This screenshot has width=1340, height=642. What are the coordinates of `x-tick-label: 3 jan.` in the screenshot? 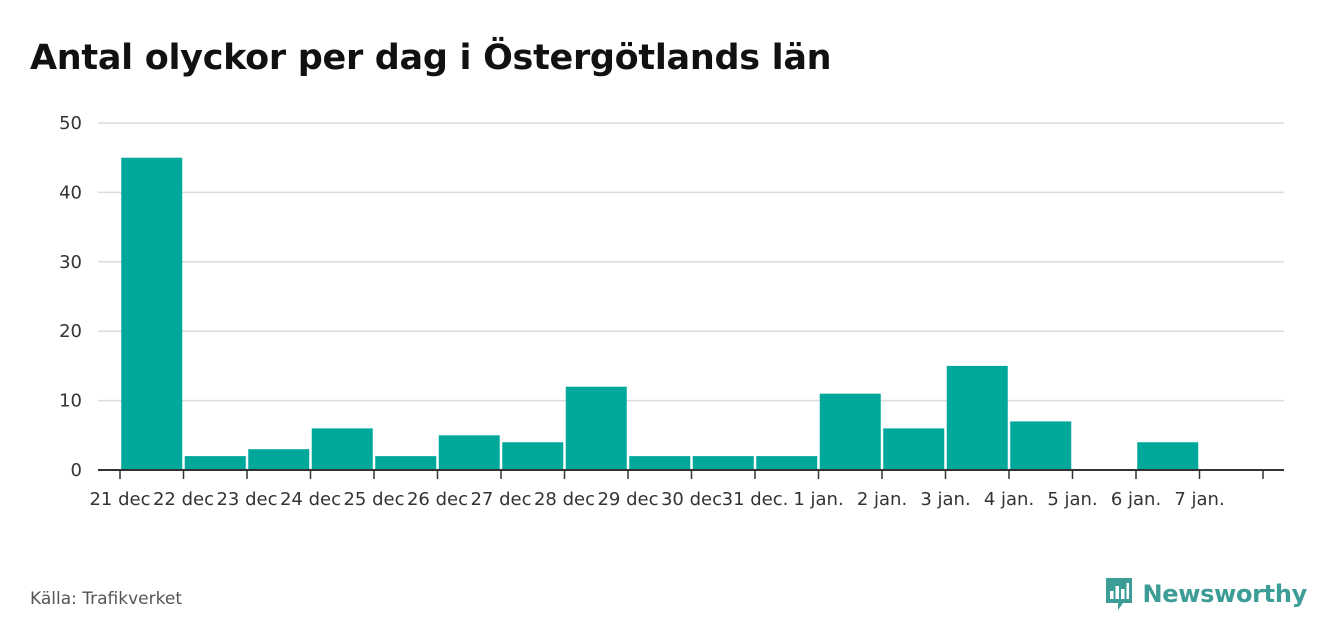 It's located at (945, 499).